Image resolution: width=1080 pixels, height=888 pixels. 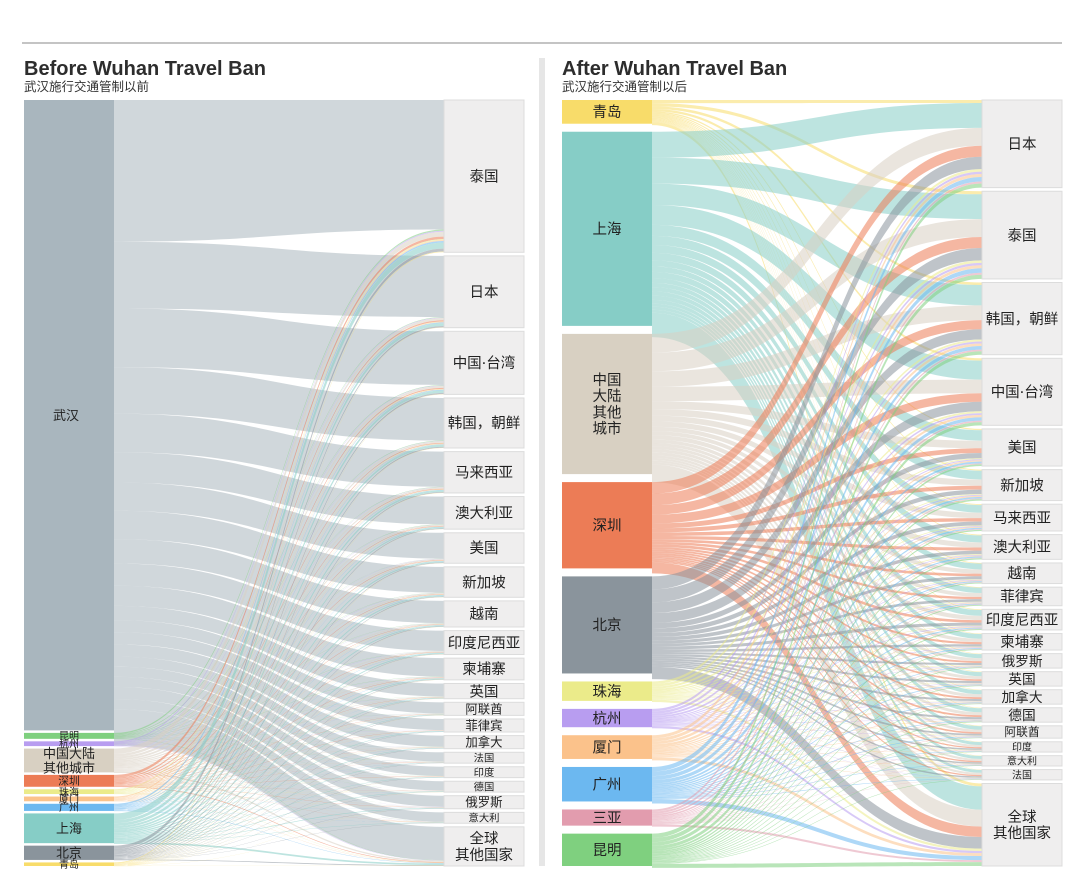 I want to click on before-dest-label-19: 意大利, so click(x=484, y=818).